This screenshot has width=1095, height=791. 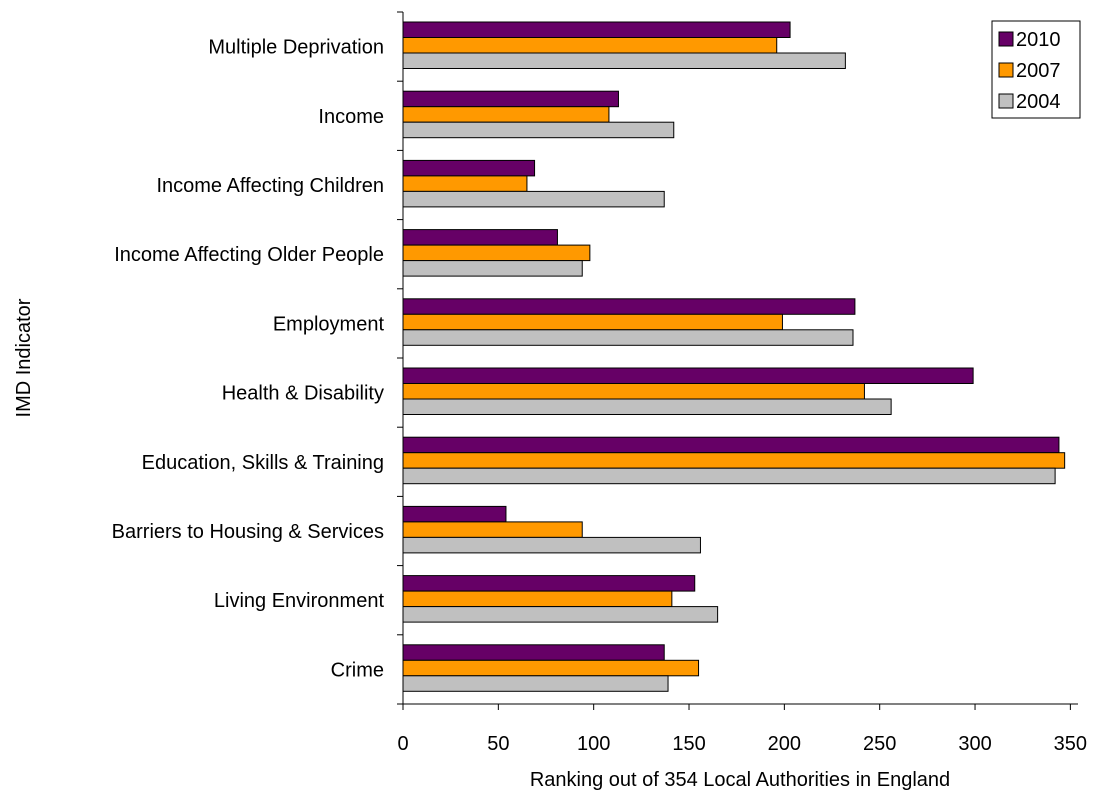 What do you see at coordinates (1038, 40) in the screenshot?
I see `legend-label-2010: 2010` at bounding box center [1038, 40].